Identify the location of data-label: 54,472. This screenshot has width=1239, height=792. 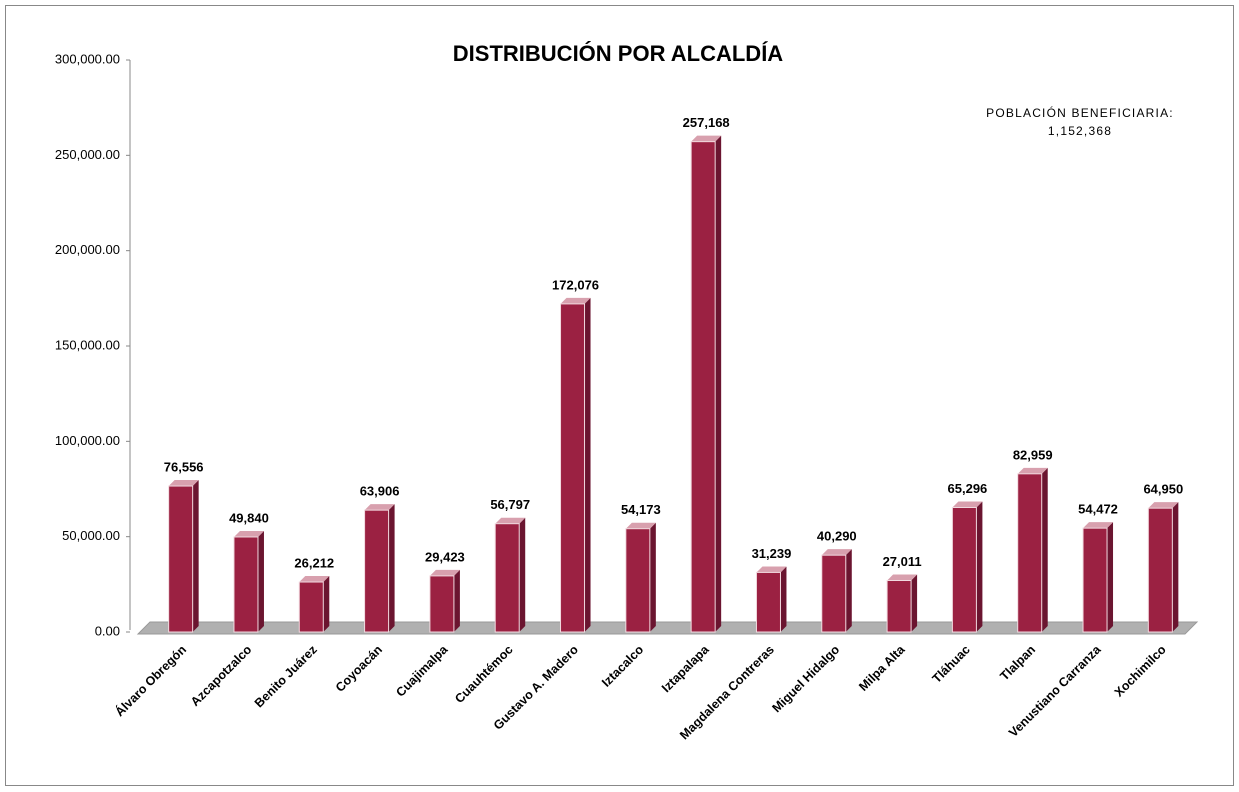
(1098, 509).